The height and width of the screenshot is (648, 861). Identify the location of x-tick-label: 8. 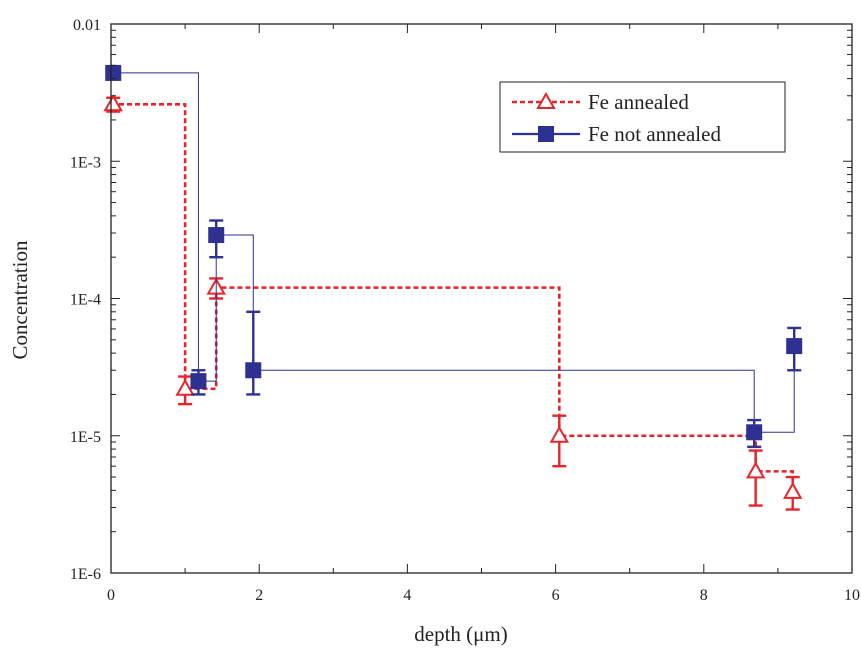
(704, 595).